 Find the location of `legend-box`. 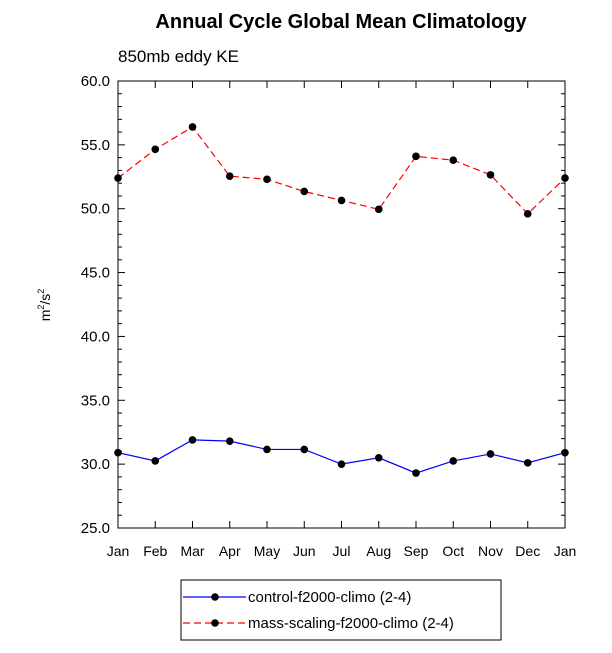

legend-box is located at coordinates (341, 610).